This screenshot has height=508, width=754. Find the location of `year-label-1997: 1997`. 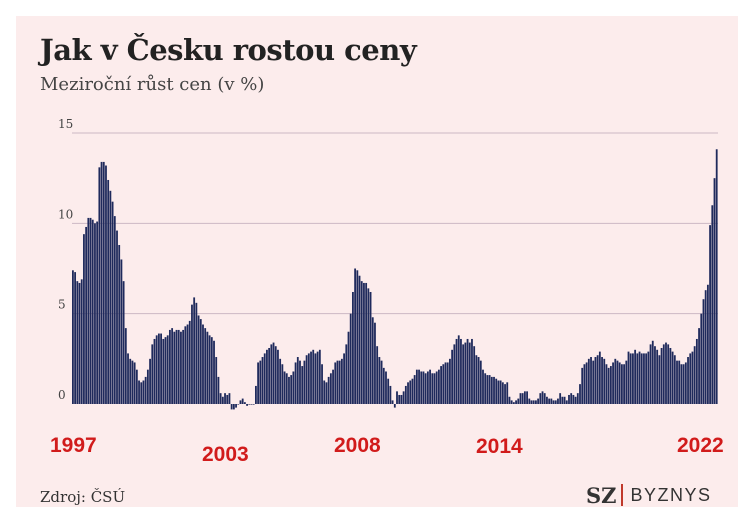

year-label-1997: 1997 is located at coordinates (73, 445).